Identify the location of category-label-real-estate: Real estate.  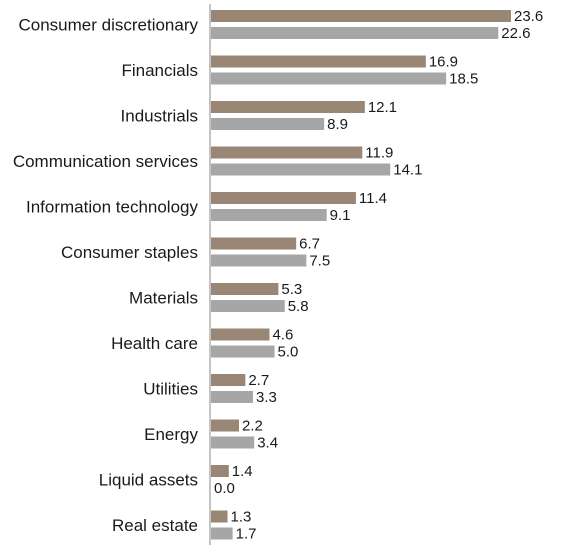
(155, 525).